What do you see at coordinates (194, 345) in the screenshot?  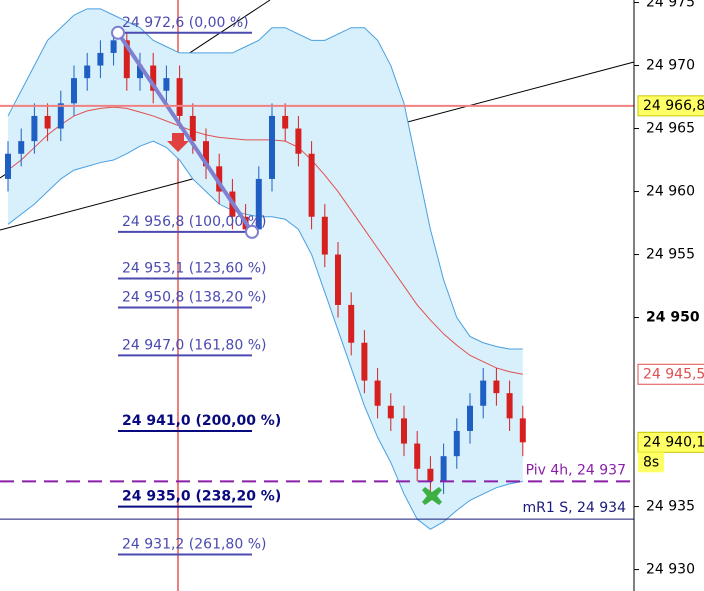 I see `fib-label: 24 947,0 (161,80 %)` at bounding box center [194, 345].